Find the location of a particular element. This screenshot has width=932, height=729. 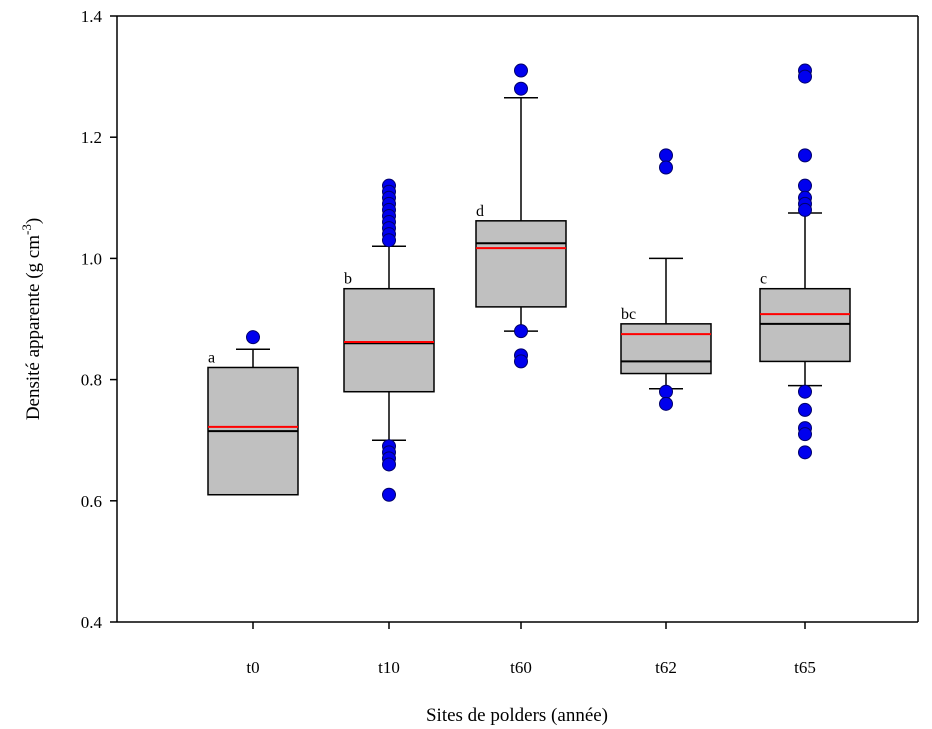

x-tick-label: t0 is located at coordinates (252, 667).